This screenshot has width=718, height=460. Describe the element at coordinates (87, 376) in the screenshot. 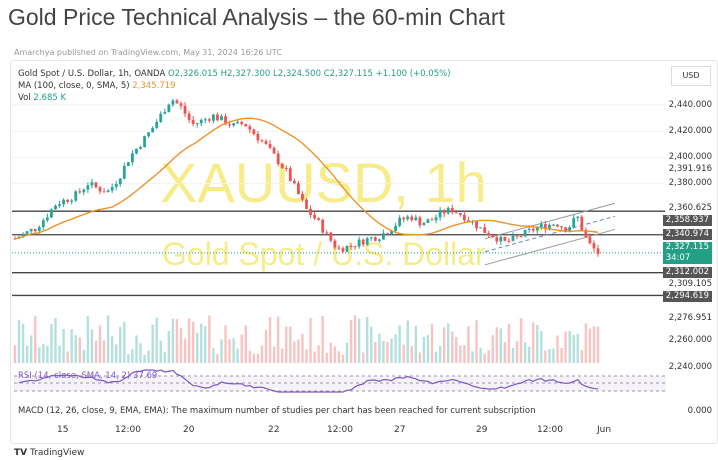

I see `rsi-legend: RSI (14, close, SMA, 14, 2) 37.69` at that location.